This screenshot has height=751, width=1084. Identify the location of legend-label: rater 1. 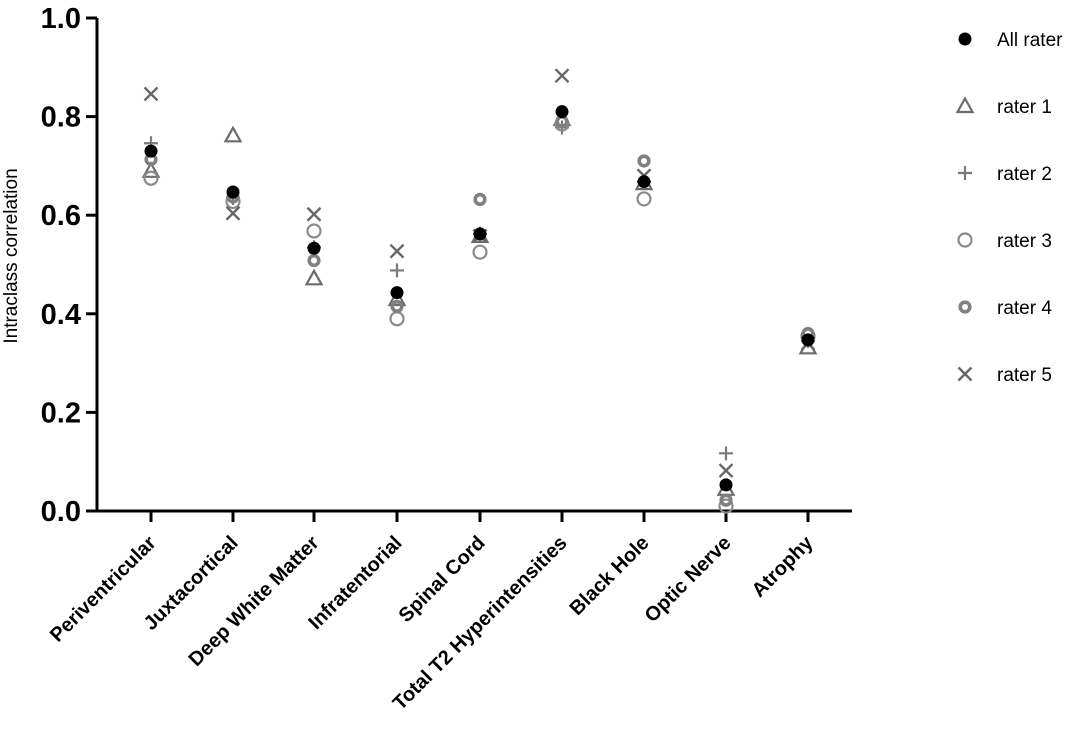
(1024, 107).